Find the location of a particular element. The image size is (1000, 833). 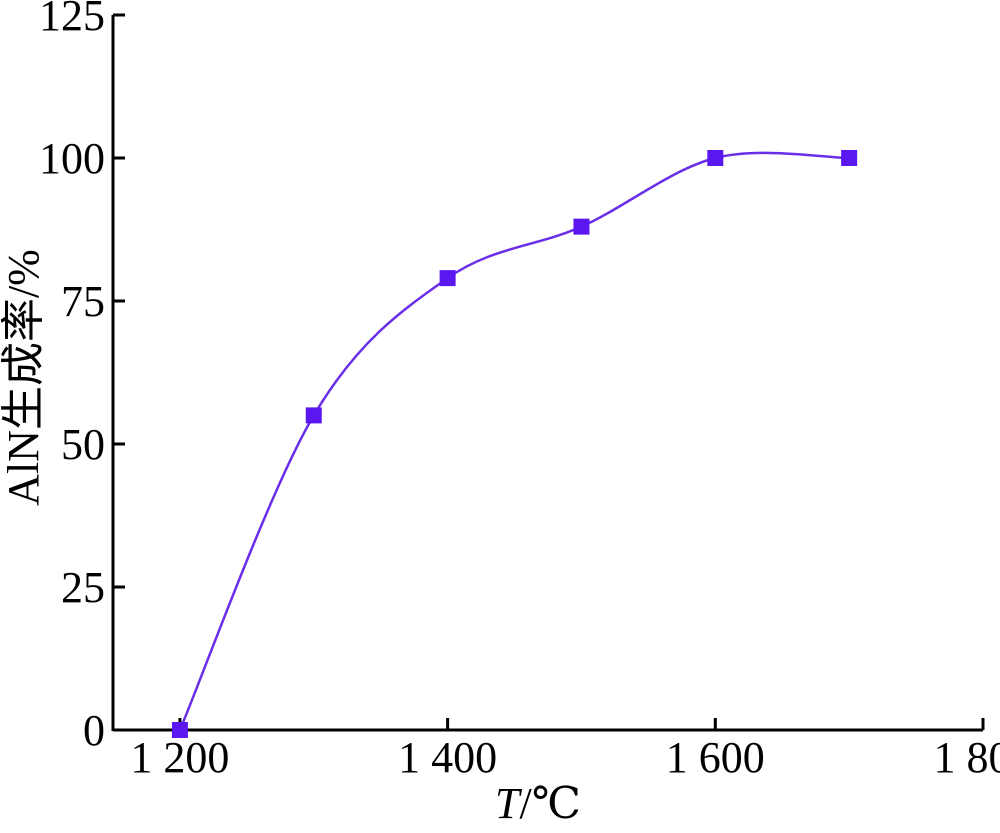

x-axis-variable: T is located at coordinates (509, 803).